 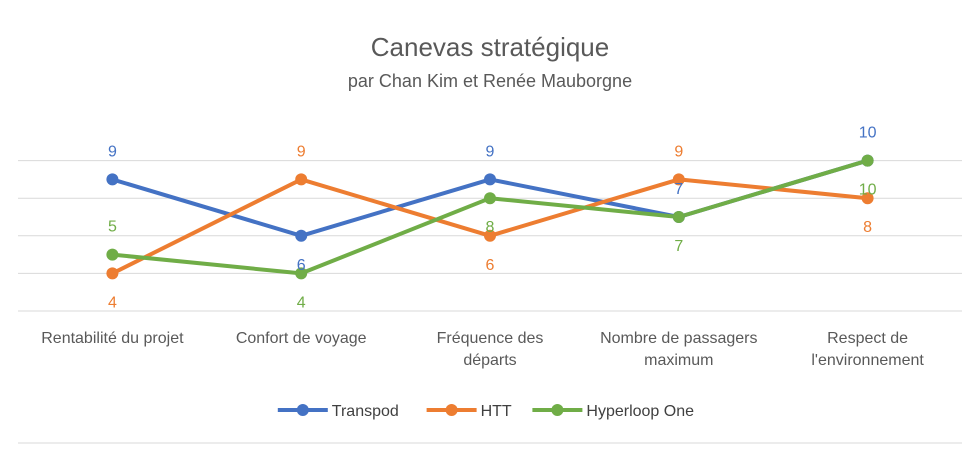 What do you see at coordinates (867, 360) in the screenshot?
I see `category-label-line: l'environnement` at bounding box center [867, 360].